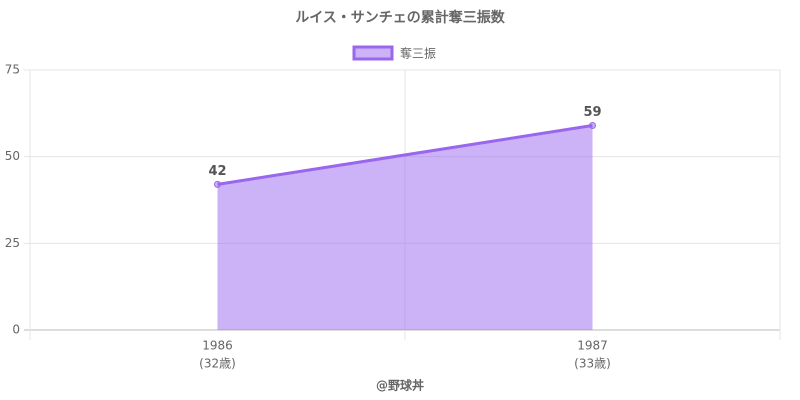 Image resolution: width=800 pixels, height=400 pixels. What do you see at coordinates (217, 364) in the screenshot?
I see `x-tick-sublabel: (32歳)` at bounding box center [217, 364].